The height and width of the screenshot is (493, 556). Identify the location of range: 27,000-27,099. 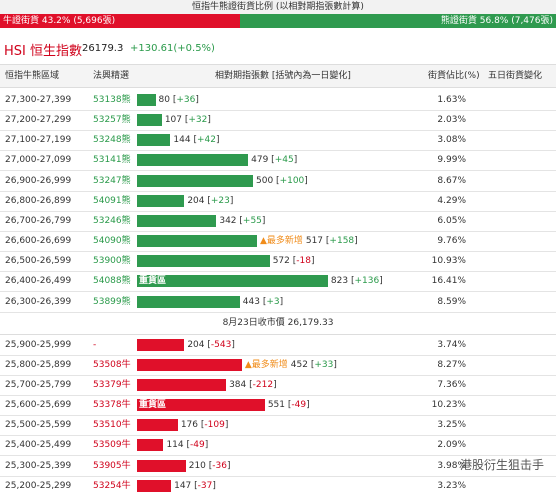
(38, 160).